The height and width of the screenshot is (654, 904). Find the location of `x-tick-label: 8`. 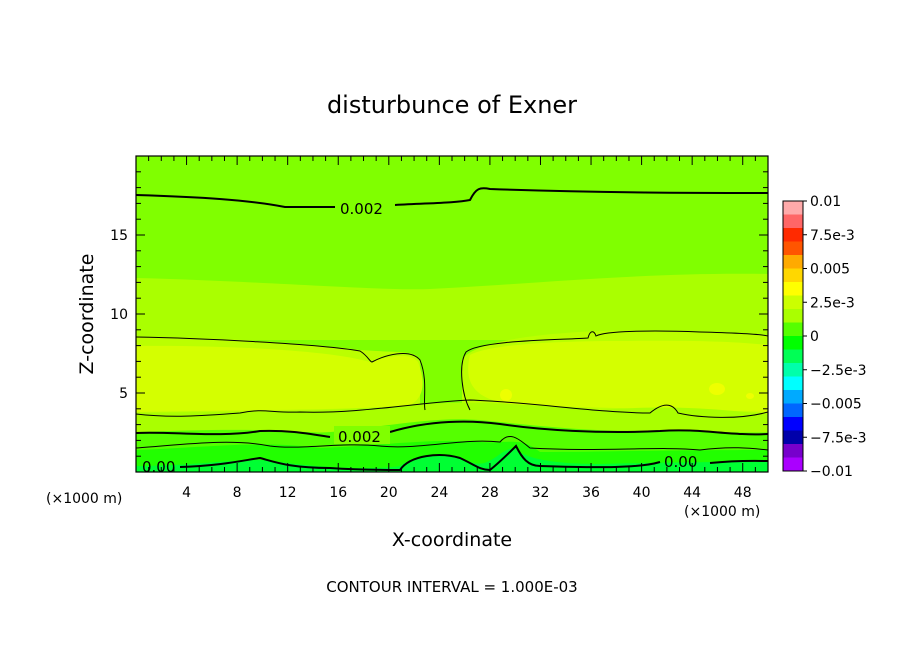

x-tick-label: 8 is located at coordinates (237, 493).